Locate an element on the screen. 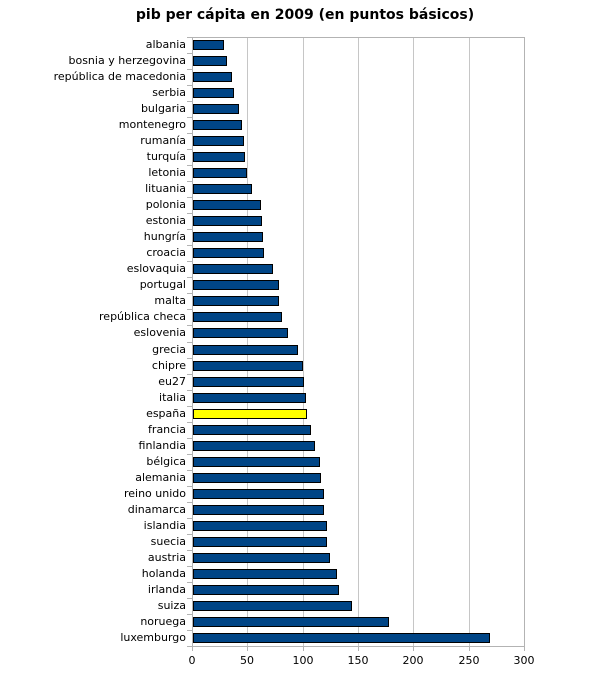  bar-irlanda is located at coordinates (266, 590).